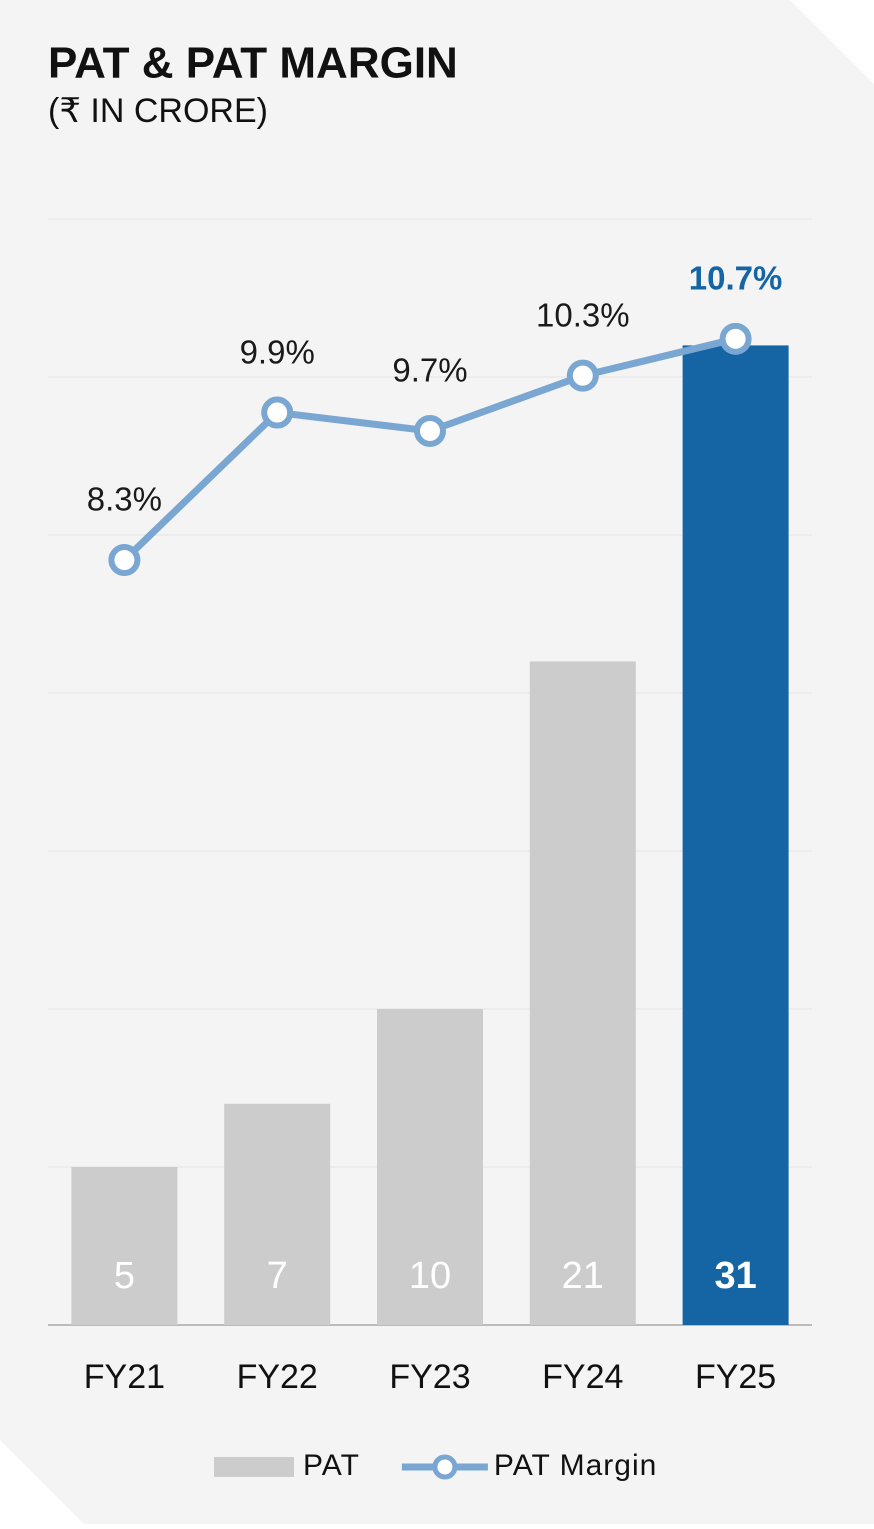 The height and width of the screenshot is (1529, 874). I want to click on line-value-label: 9.7%, so click(429, 370).